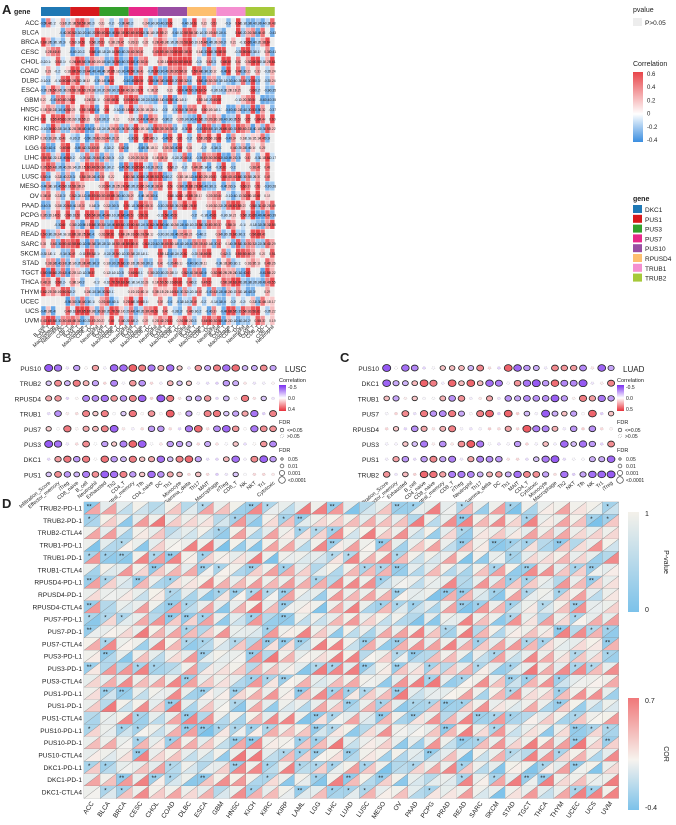 This screenshot has height=825, width=676. What do you see at coordinates (121, 187) in the screenshot?
I see `heat-cell-value: 0.24` at bounding box center [121, 187].